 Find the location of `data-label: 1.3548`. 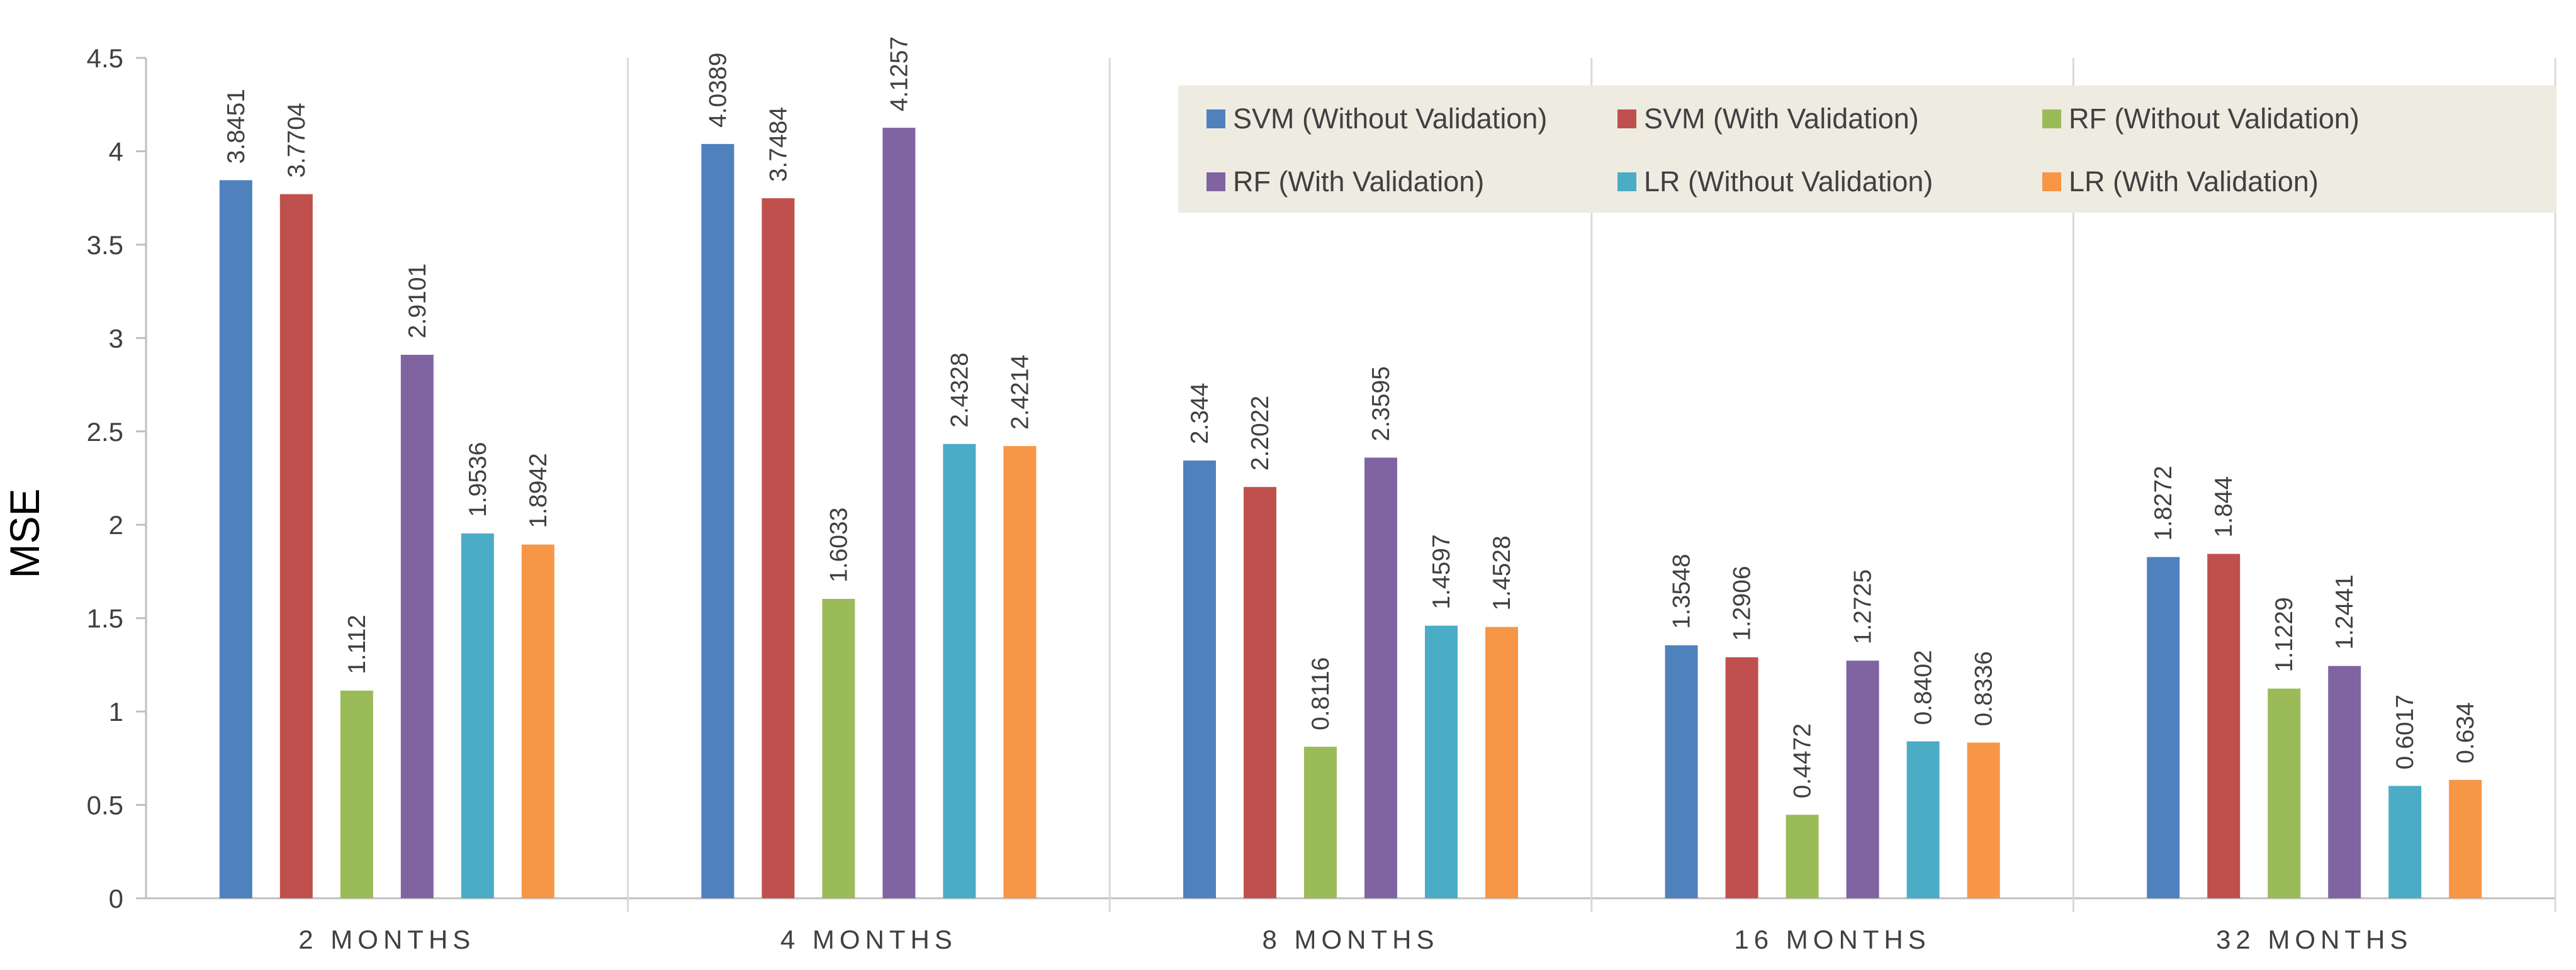

data-label: 1.3548 is located at coordinates (1682, 591).